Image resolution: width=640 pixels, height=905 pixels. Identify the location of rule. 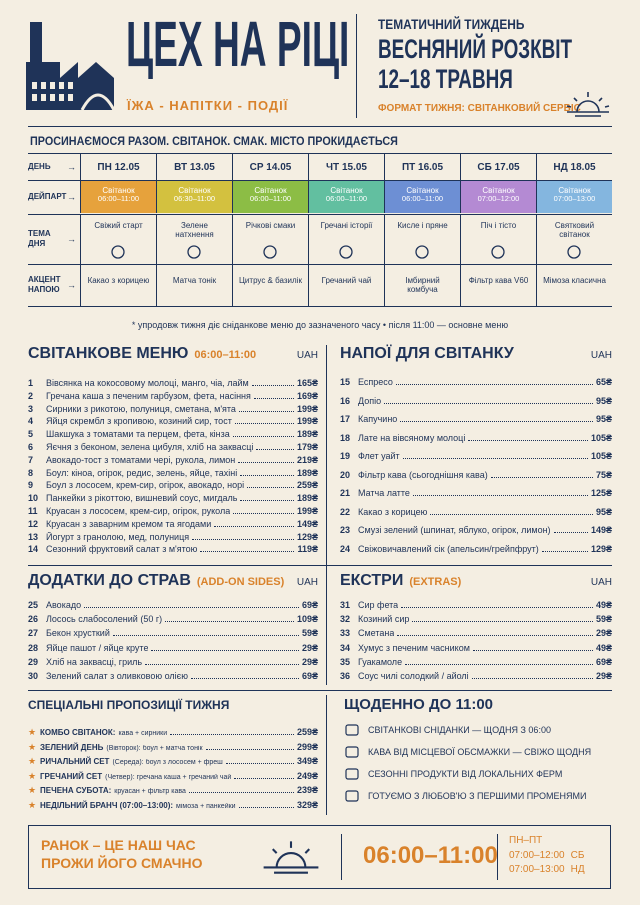
(320, 690).